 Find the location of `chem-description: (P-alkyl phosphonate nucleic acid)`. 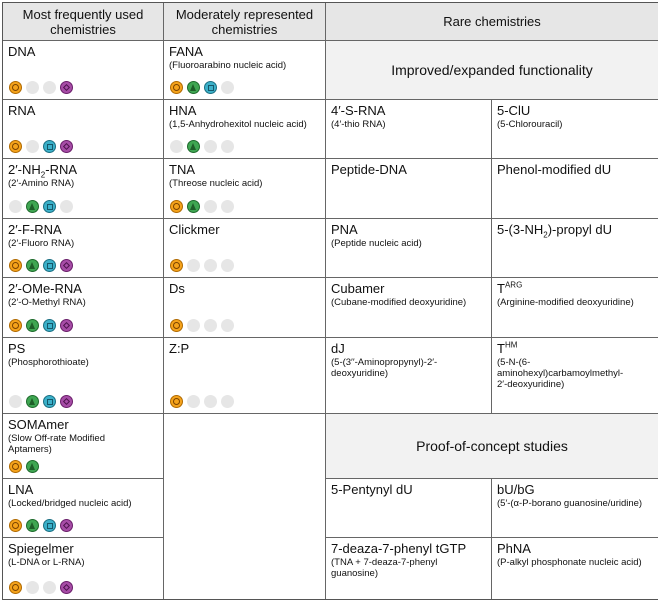

chem-description: (P-alkyl phosphonate nucleic acid) is located at coordinates (569, 562).